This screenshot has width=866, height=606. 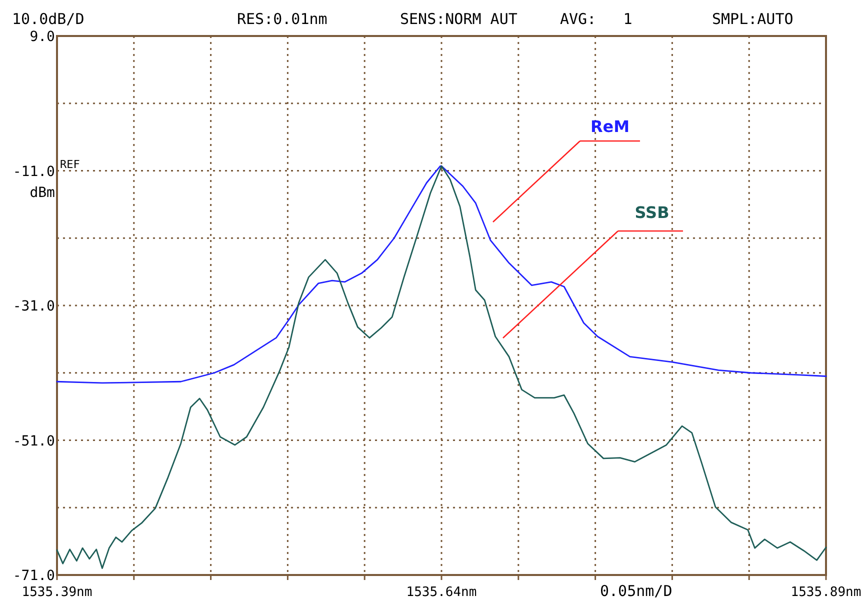 What do you see at coordinates (753, 19) in the screenshot?
I see `text: SMPL:AUTO` at bounding box center [753, 19].